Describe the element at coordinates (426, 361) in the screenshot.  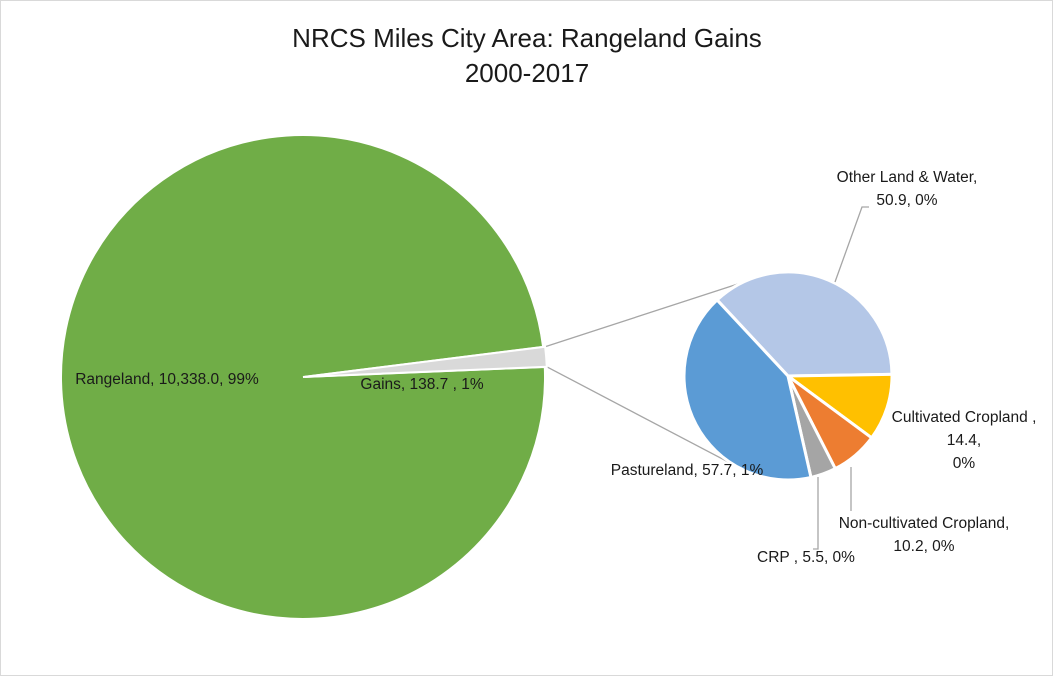
I see `slice-gains` at that location.